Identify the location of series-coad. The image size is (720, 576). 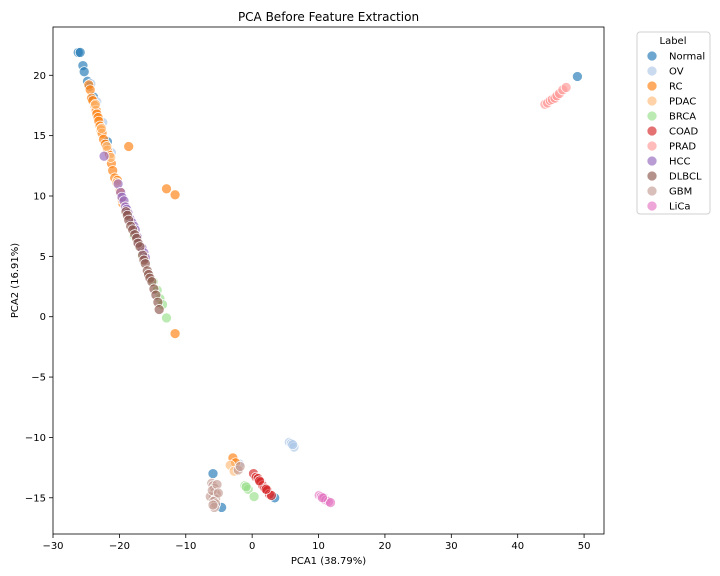
(262, 484).